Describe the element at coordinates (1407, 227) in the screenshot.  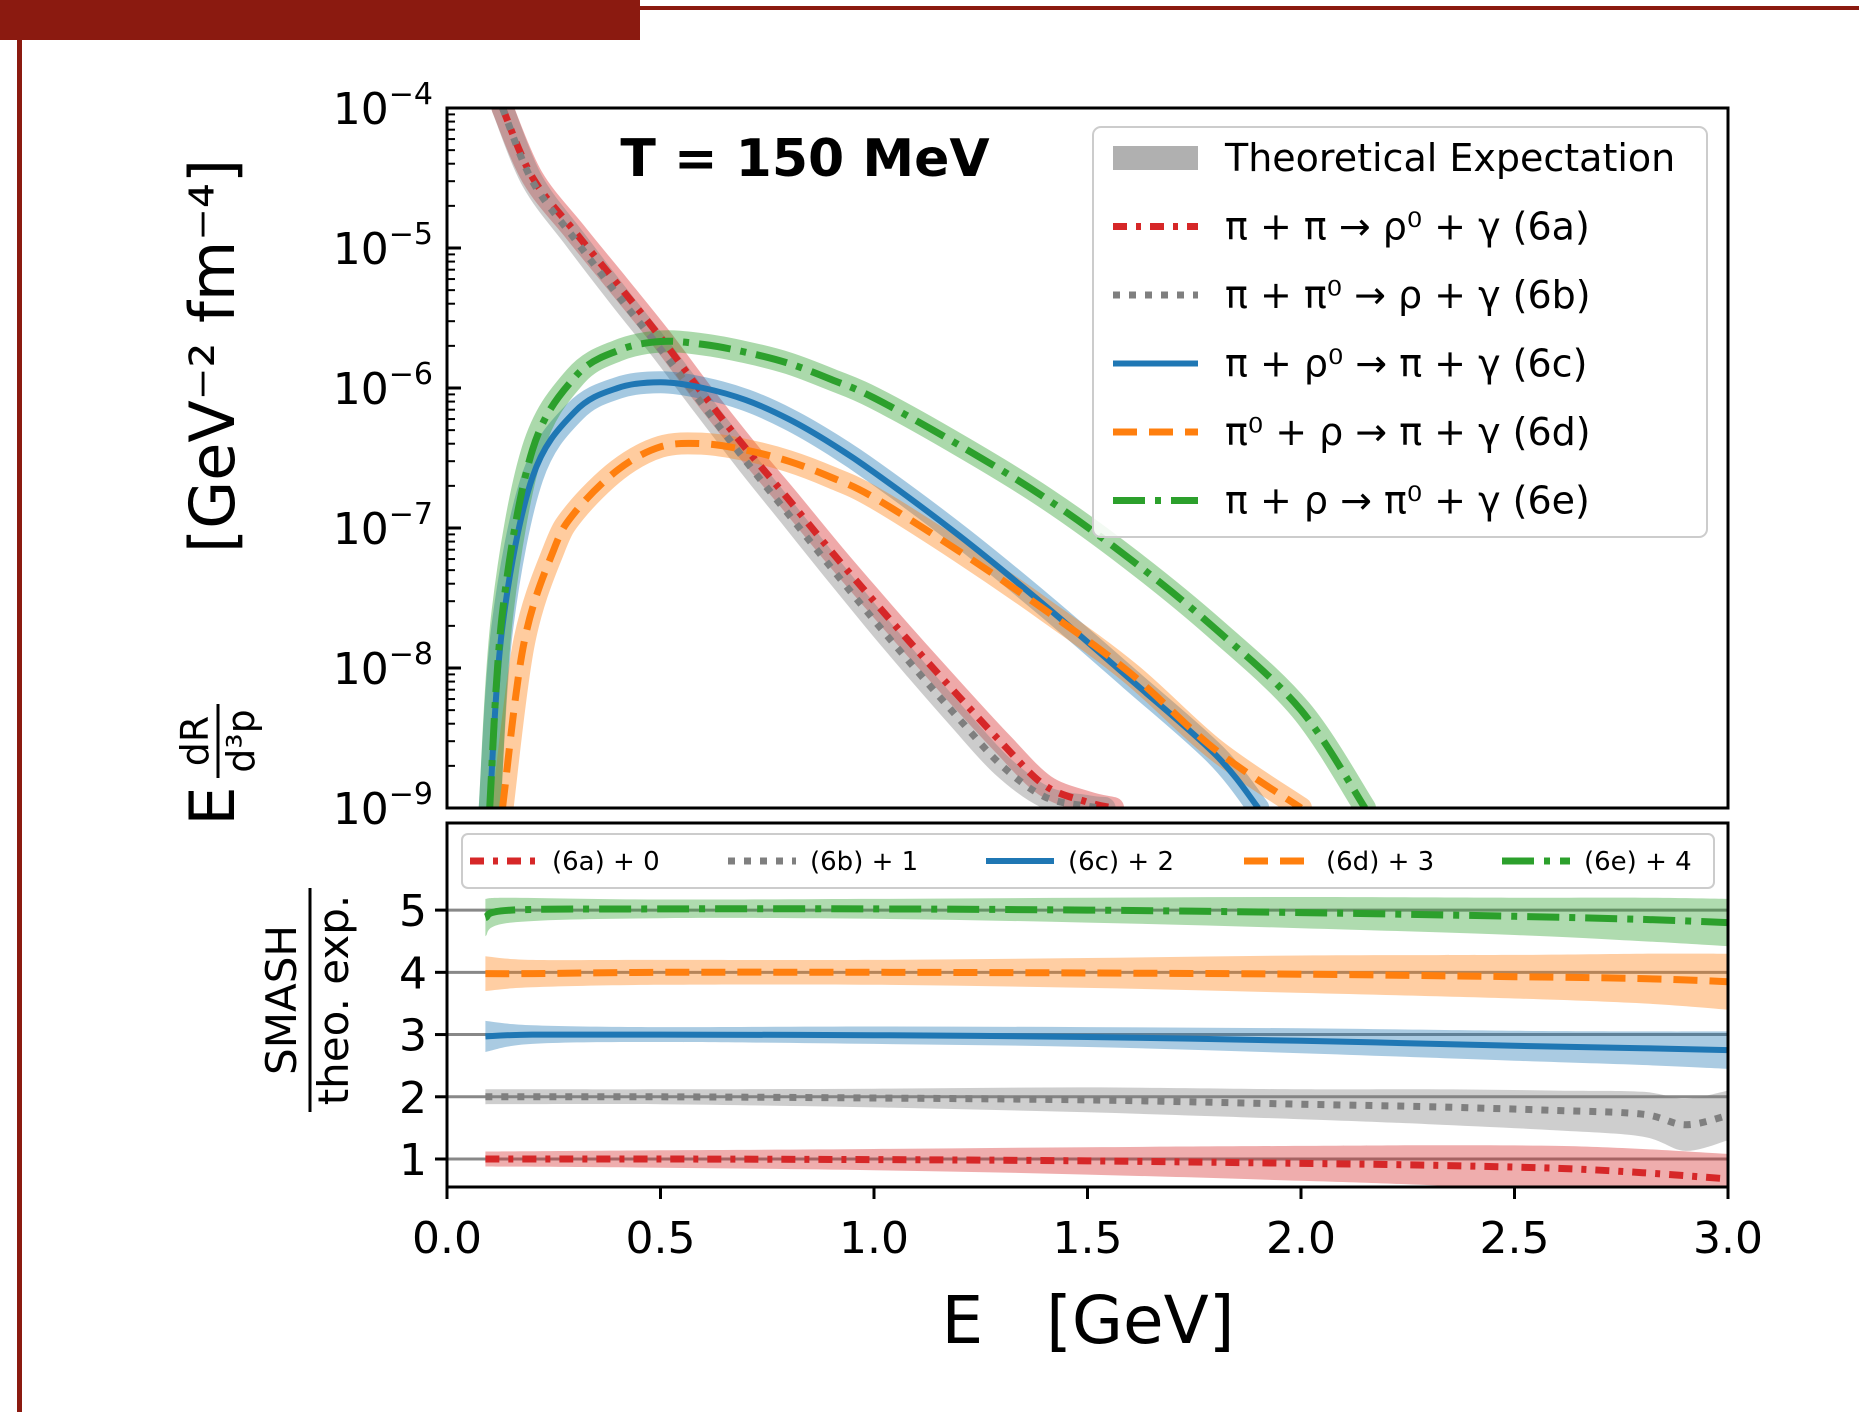
I see `legend-label: π + π → ρ⁰ + γ (6a)` at that location.